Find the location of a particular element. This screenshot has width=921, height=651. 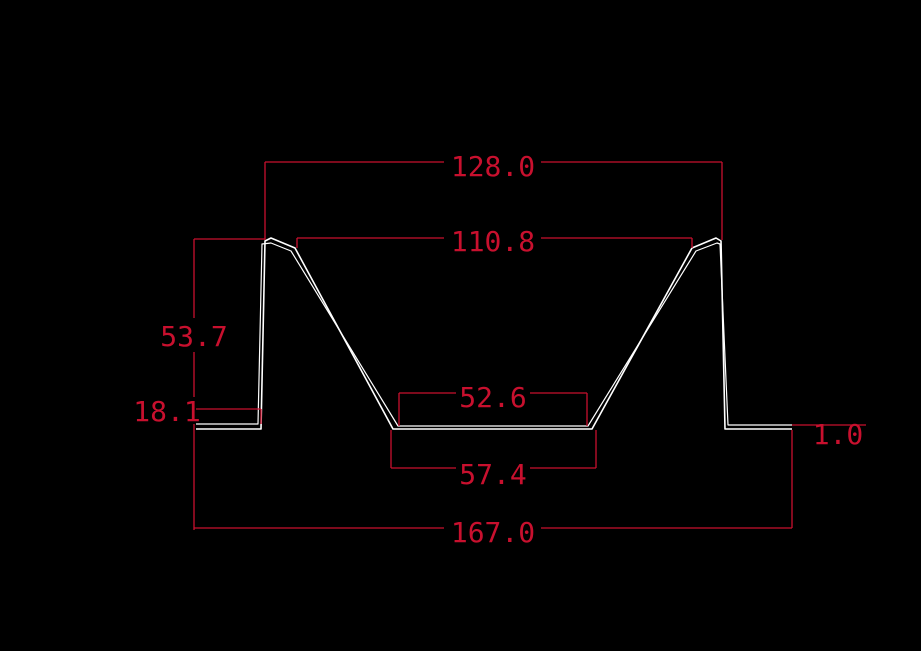

dim-total-height-label: 53.7 is located at coordinates (193, 336).